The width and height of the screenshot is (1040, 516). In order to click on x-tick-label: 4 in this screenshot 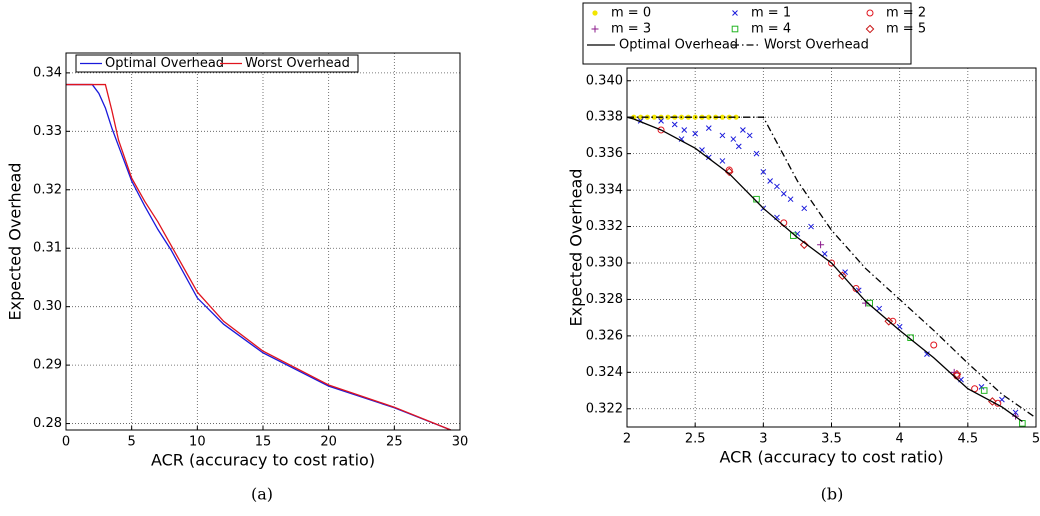, I will do `click(900, 439)`.